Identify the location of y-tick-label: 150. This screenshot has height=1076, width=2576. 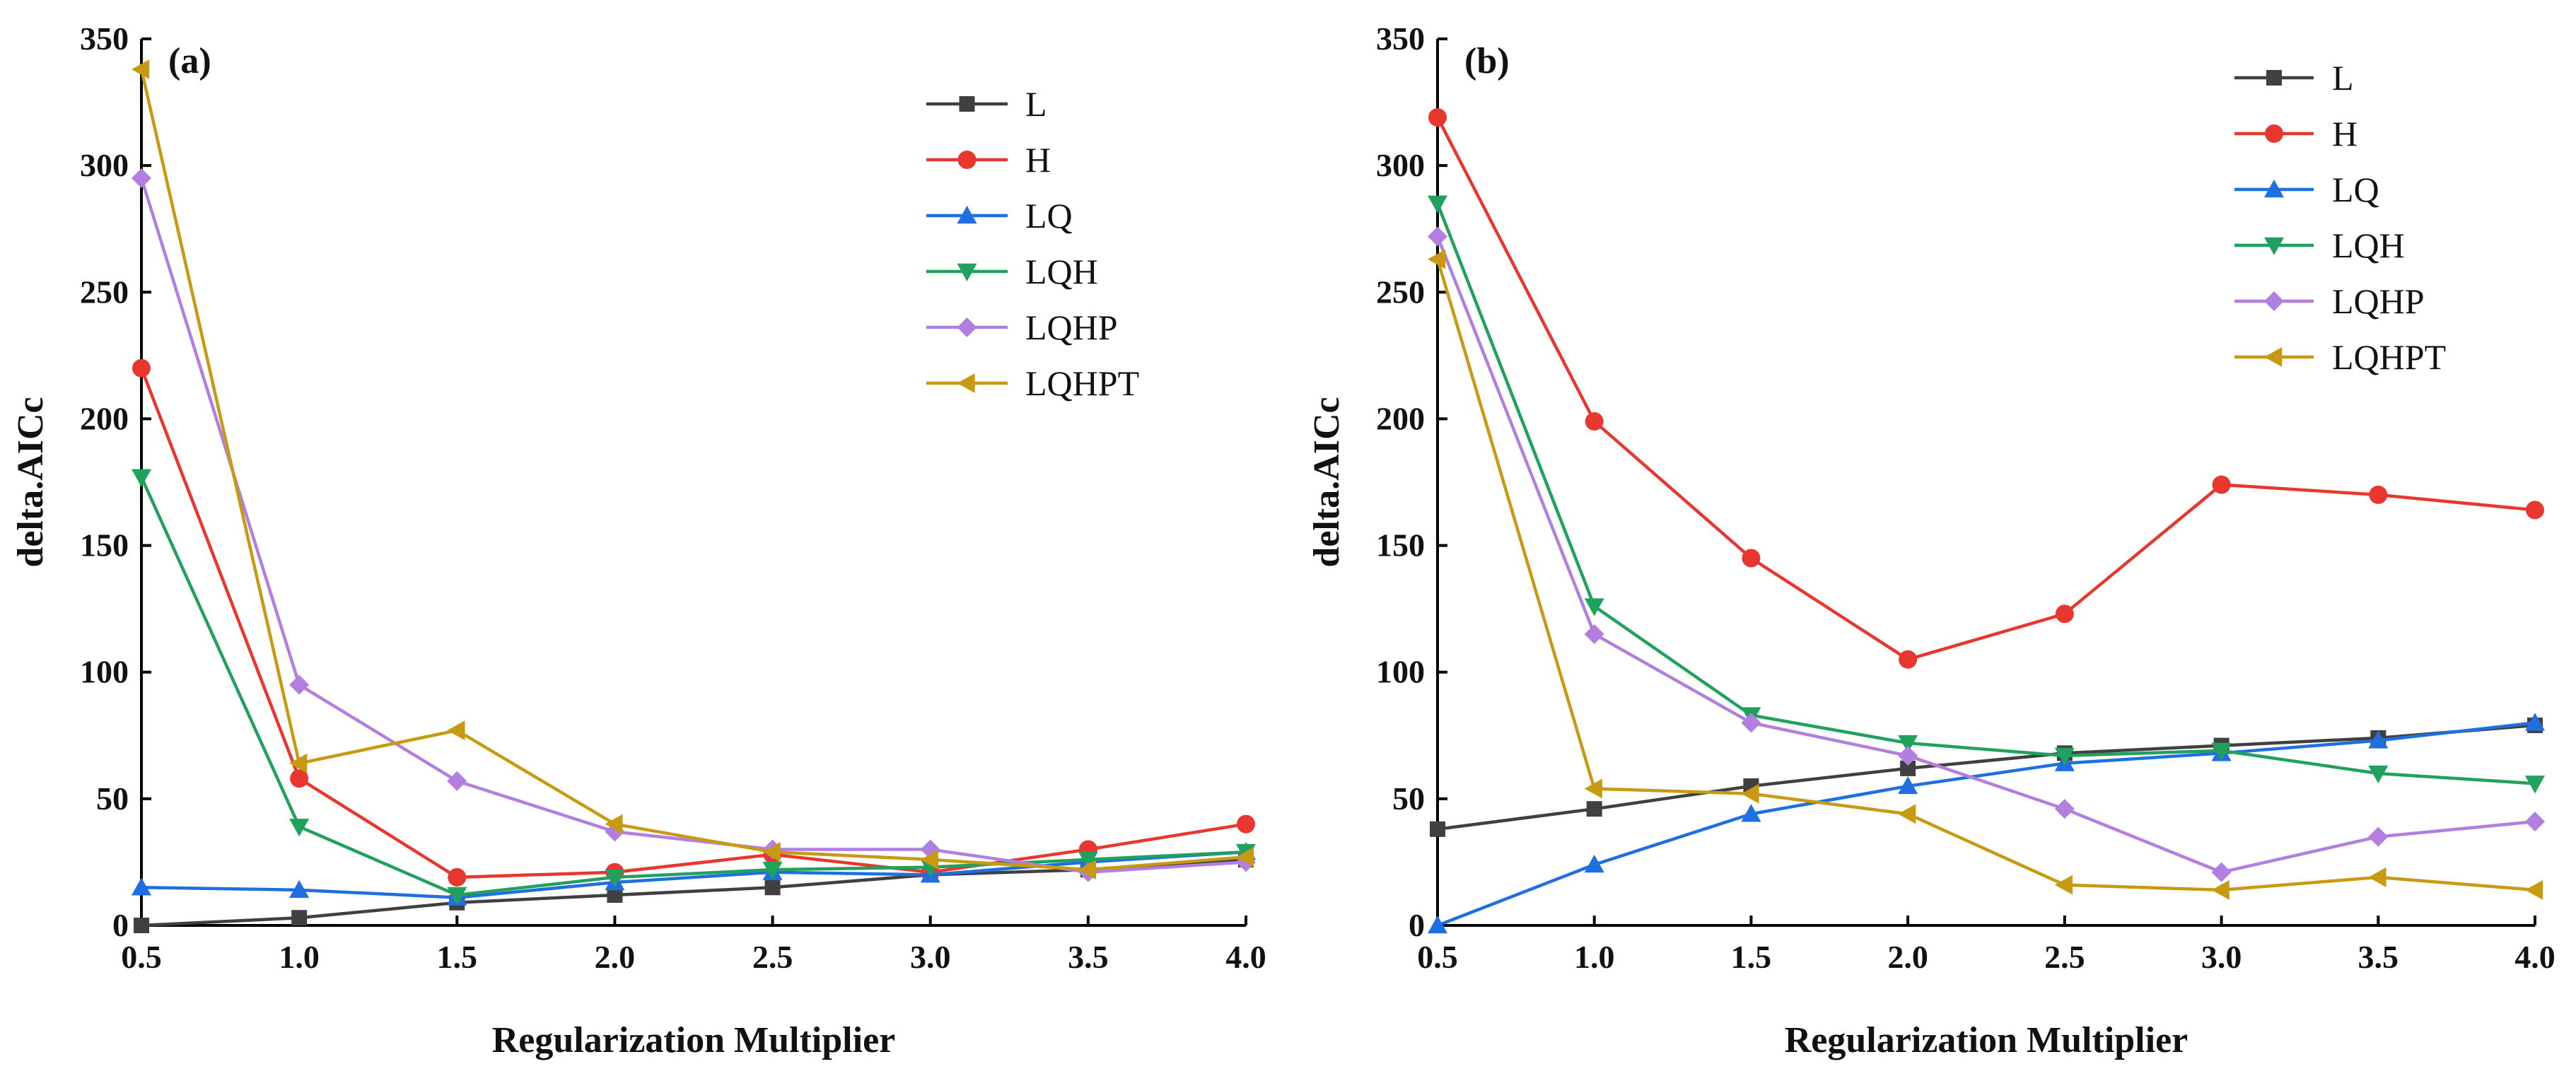
(104, 545).